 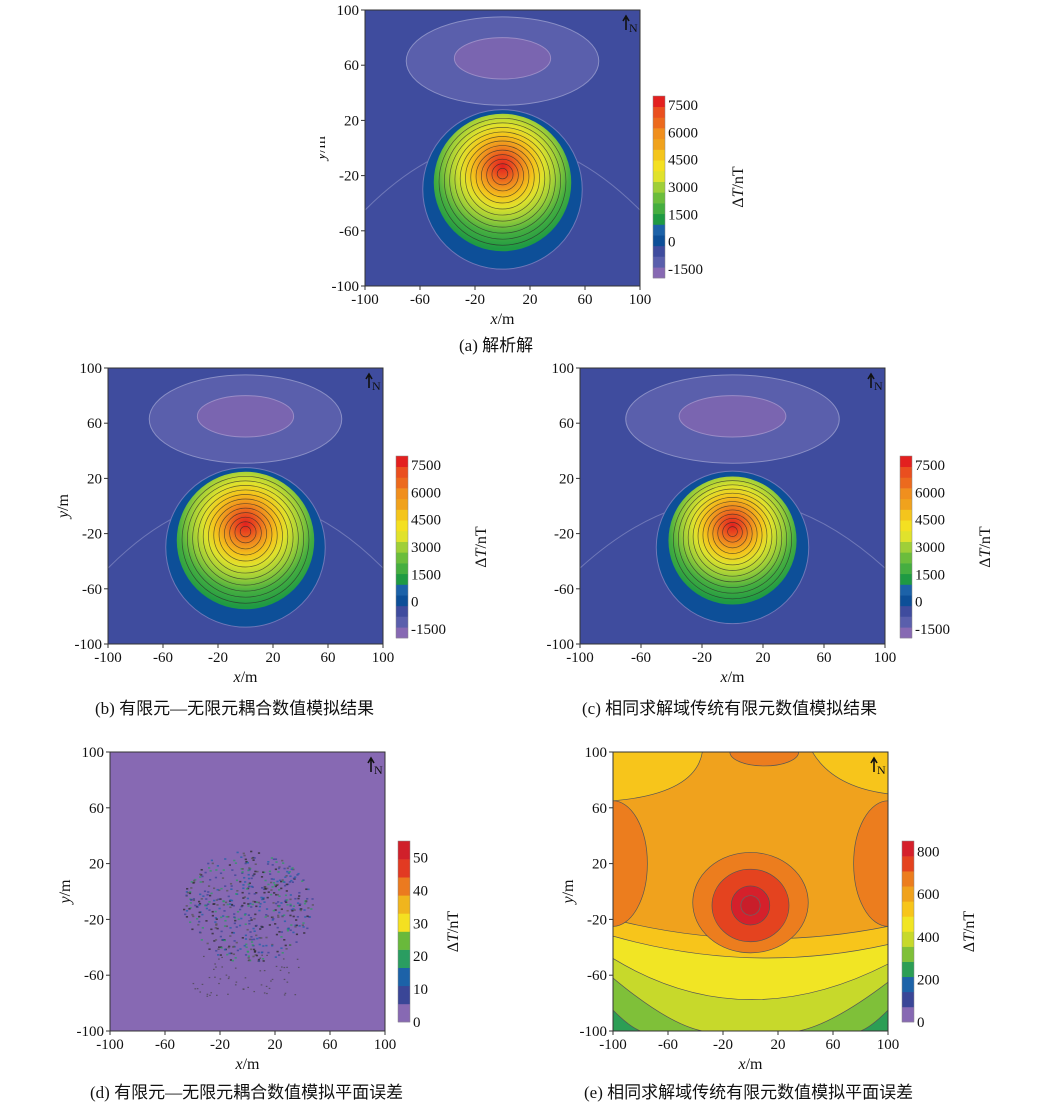 What do you see at coordinates (849, 773) in the screenshot?
I see `error-band` at bounding box center [849, 773].